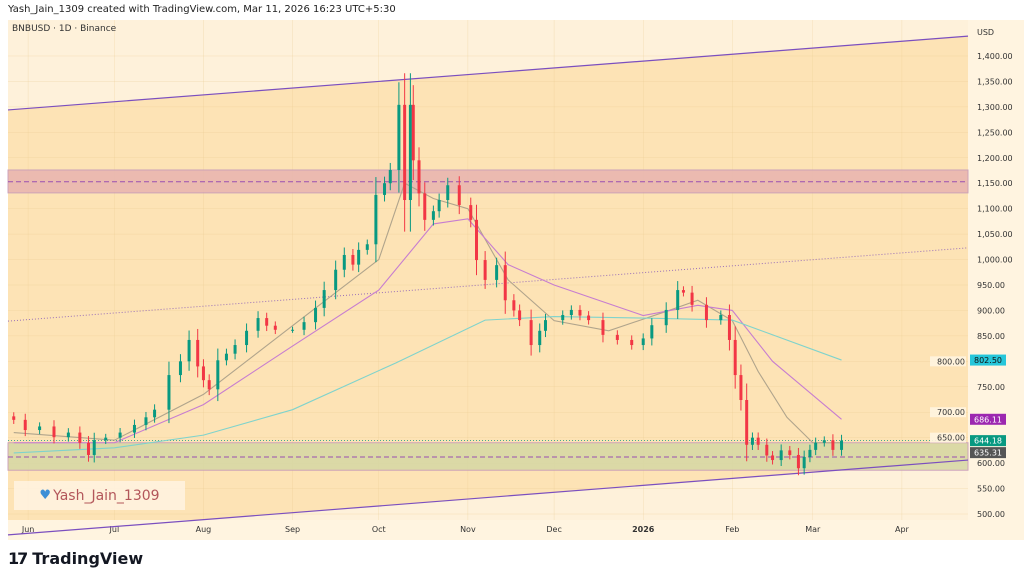  Describe the element at coordinates (106, 495) in the screenshot. I see `watermark-text: Yash_Jain_1309` at that location.